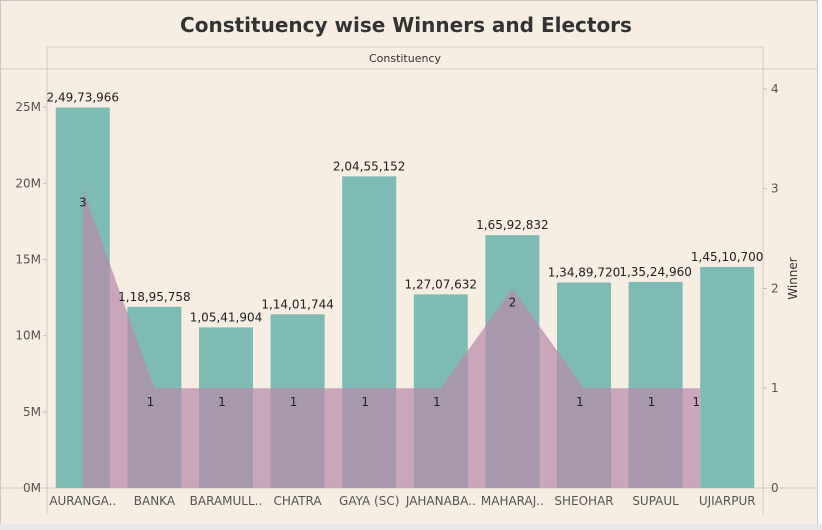  Describe the element at coordinates (513, 302) in the screenshot. I see `area-value-label: 2` at that location.